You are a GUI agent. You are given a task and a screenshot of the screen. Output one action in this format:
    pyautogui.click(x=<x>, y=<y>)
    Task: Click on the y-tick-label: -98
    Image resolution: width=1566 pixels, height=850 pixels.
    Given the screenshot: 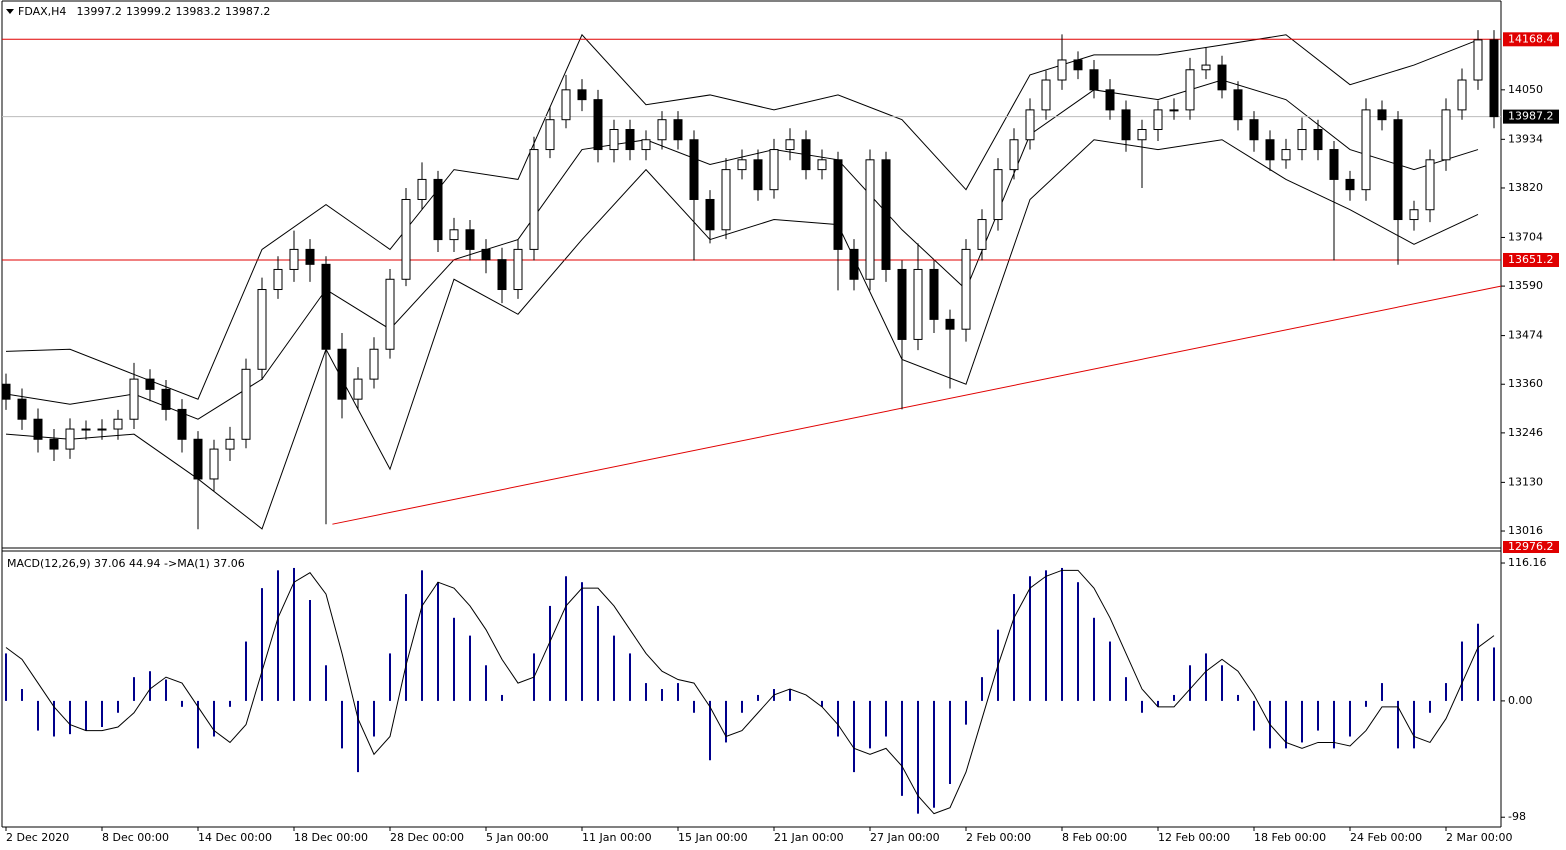 What is the action you would take?
    pyautogui.click(x=1517, y=816)
    